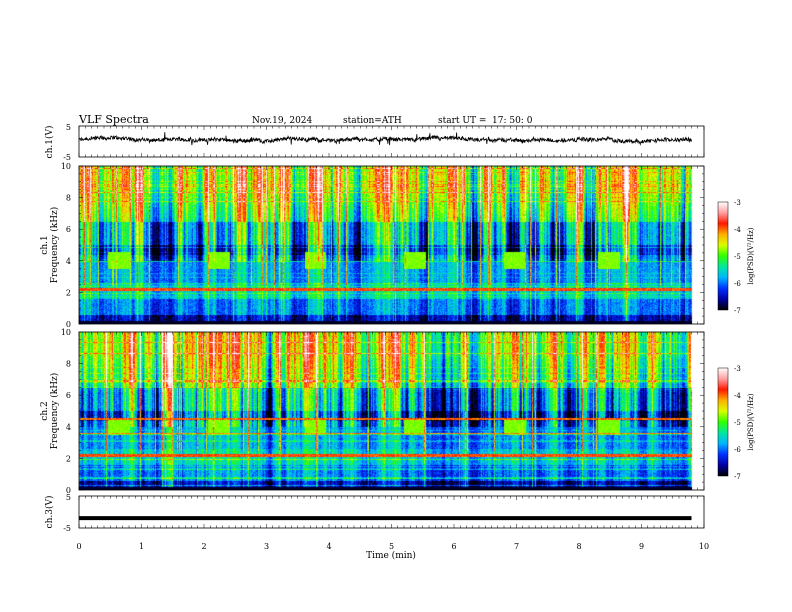  I want to click on ch1-colorbar-tick: -5, so click(737, 257).